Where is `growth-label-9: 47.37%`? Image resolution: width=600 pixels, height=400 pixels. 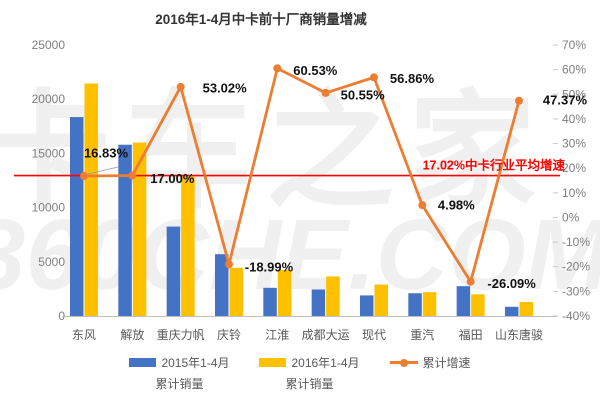
growth-label-9: 47.37% is located at coordinates (565, 99).